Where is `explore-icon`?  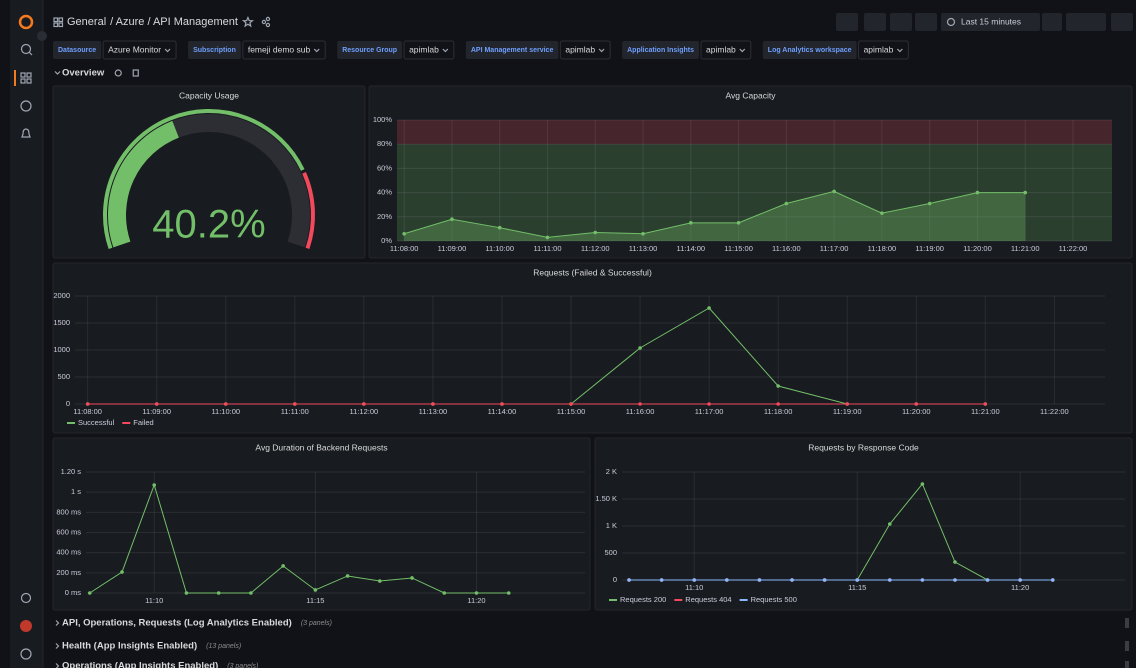
explore-icon is located at coordinates (26, 106).